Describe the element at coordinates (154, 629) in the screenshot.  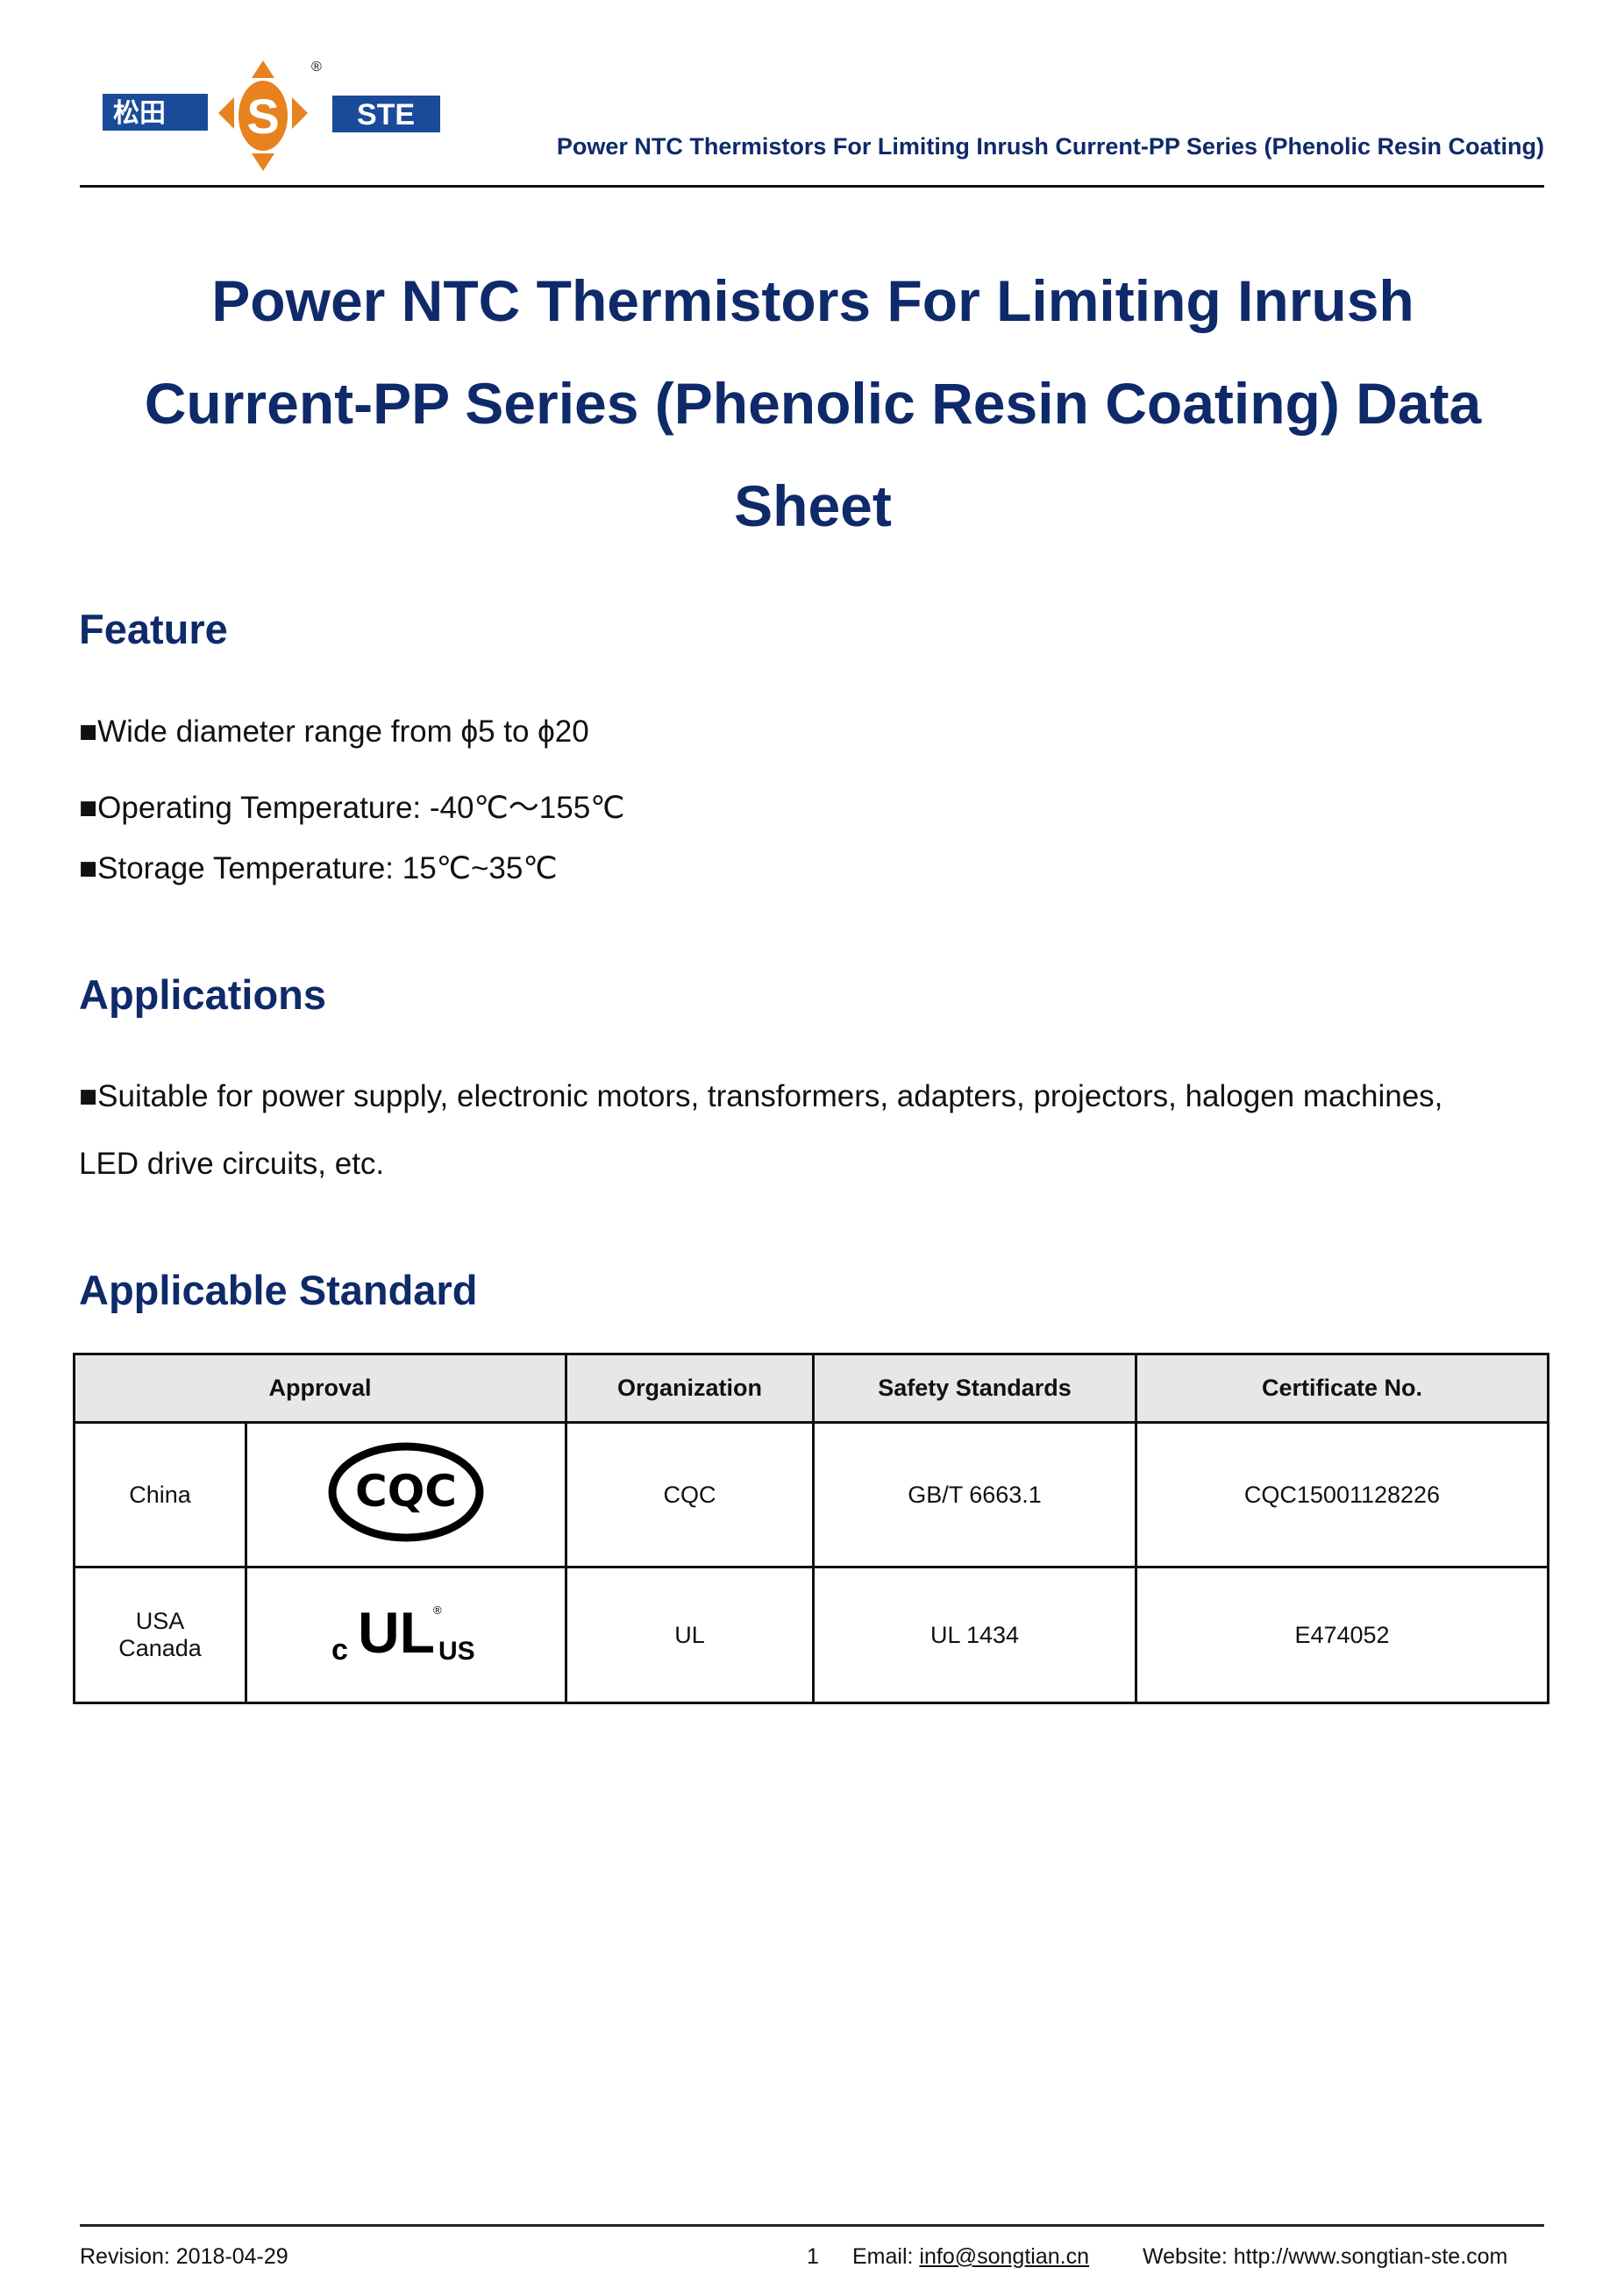
I see `feature-heading: Feature` at that location.